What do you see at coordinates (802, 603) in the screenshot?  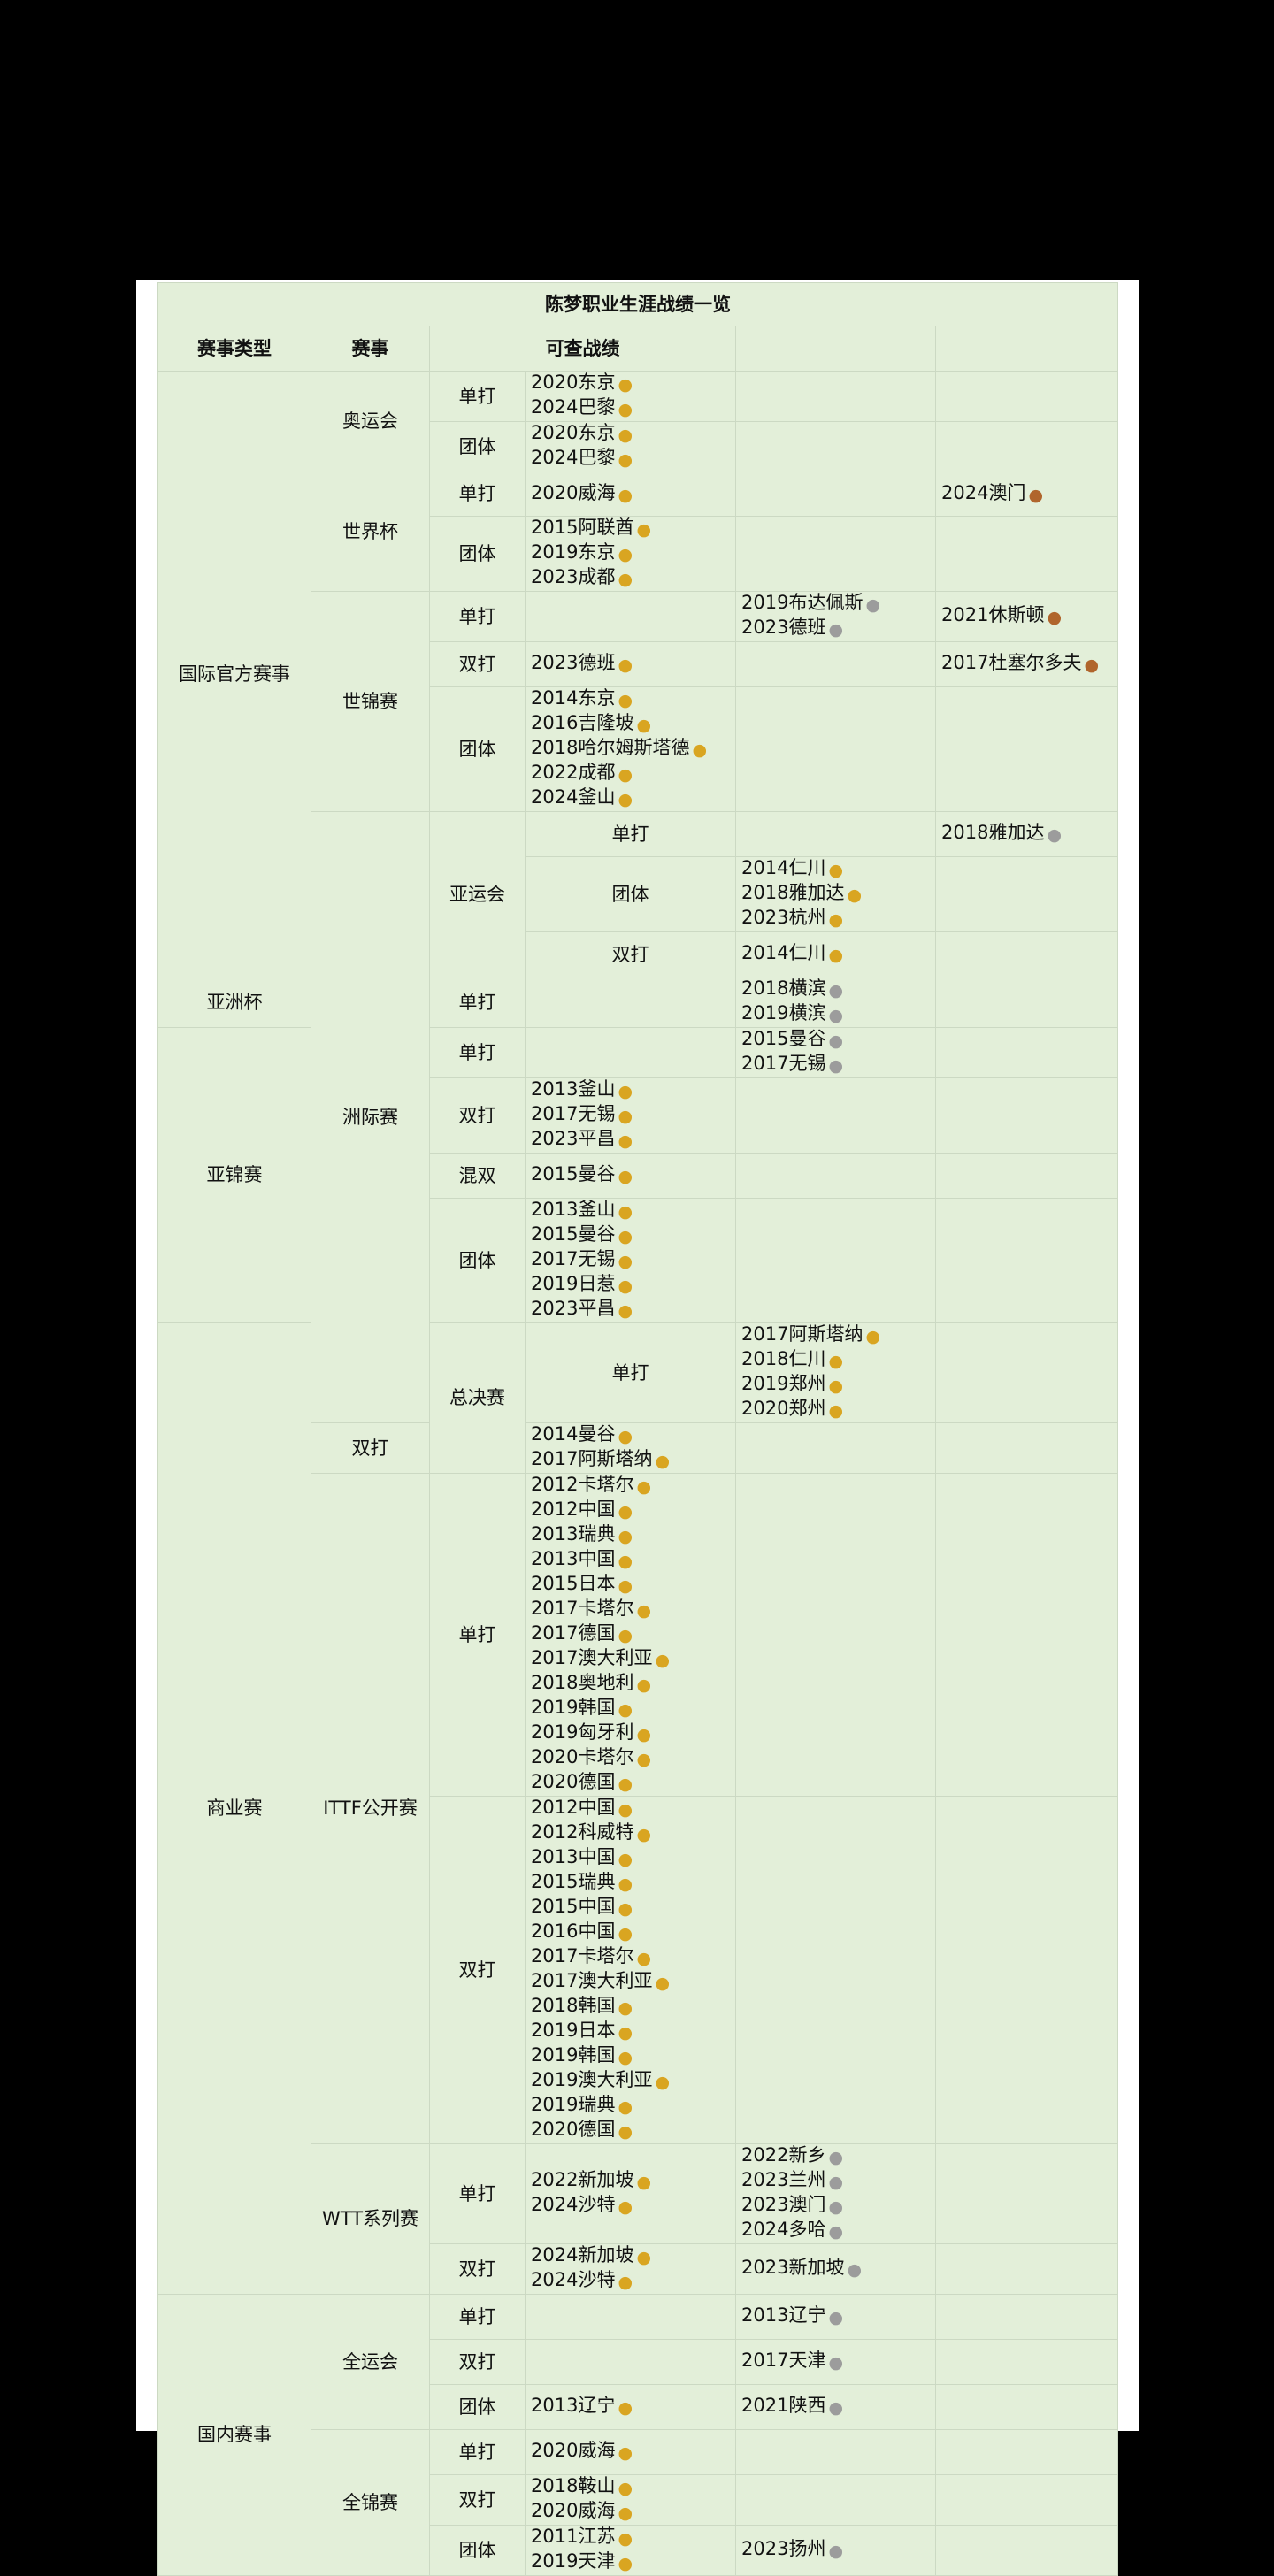 I see `result-text: 2019布达佩斯` at bounding box center [802, 603].